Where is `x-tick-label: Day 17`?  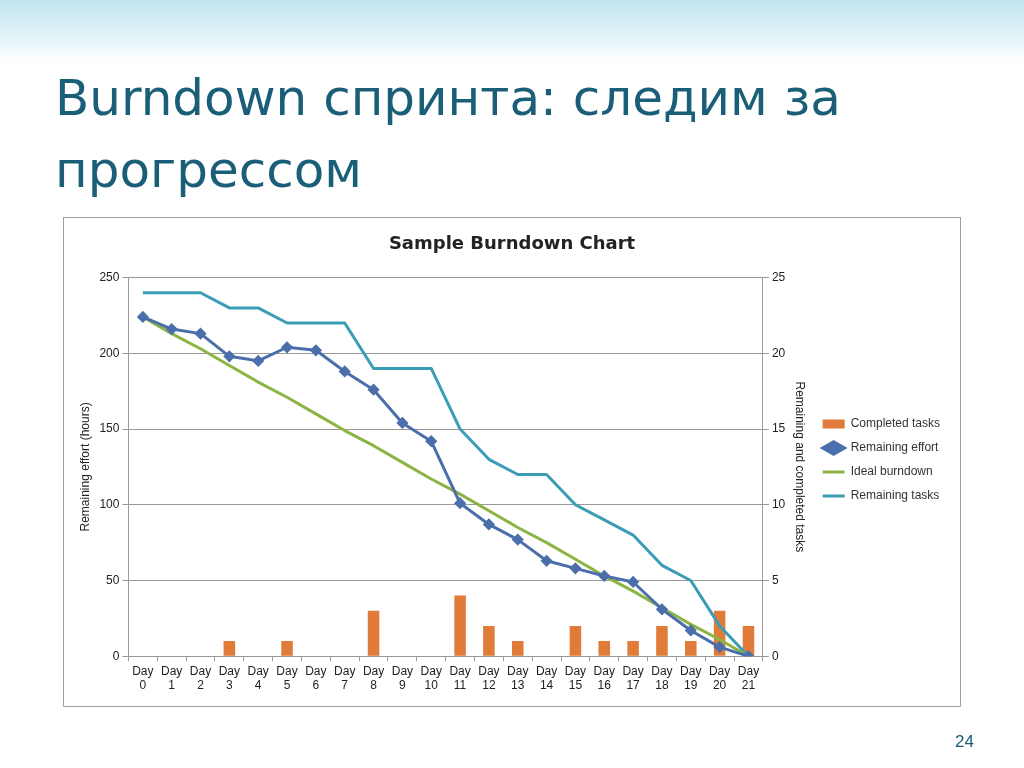 x-tick-label: Day 17 is located at coordinates (633, 678).